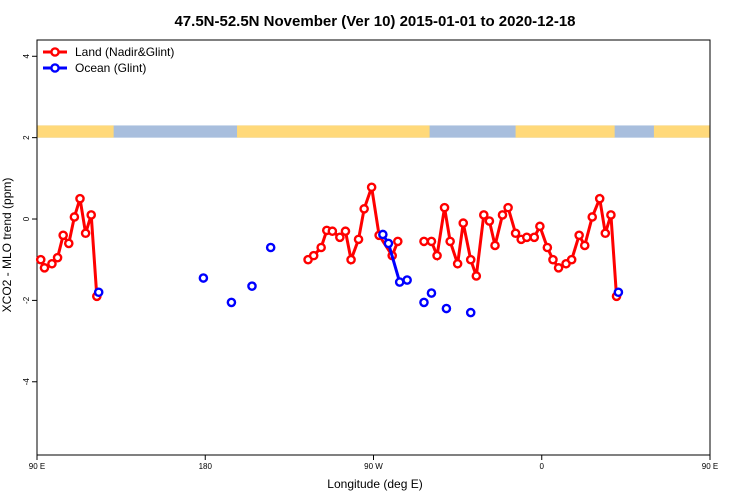 This screenshot has width=750, height=500. What do you see at coordinates (374, 484) in the screenshot?
I see `x-axis-label: Longitude (deg E)` at bounding box center [374, 484].